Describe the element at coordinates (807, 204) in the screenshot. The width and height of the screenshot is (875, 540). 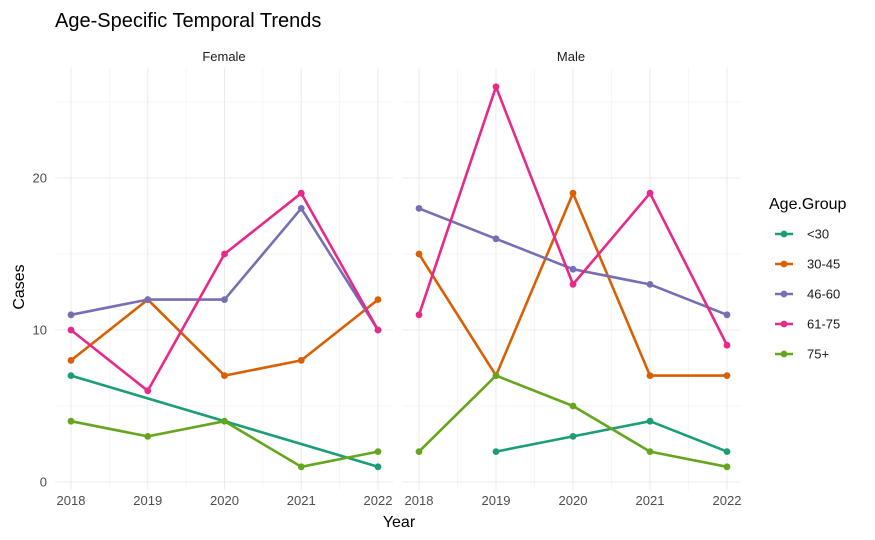
I see `legend-title: Age.Group` at that location.